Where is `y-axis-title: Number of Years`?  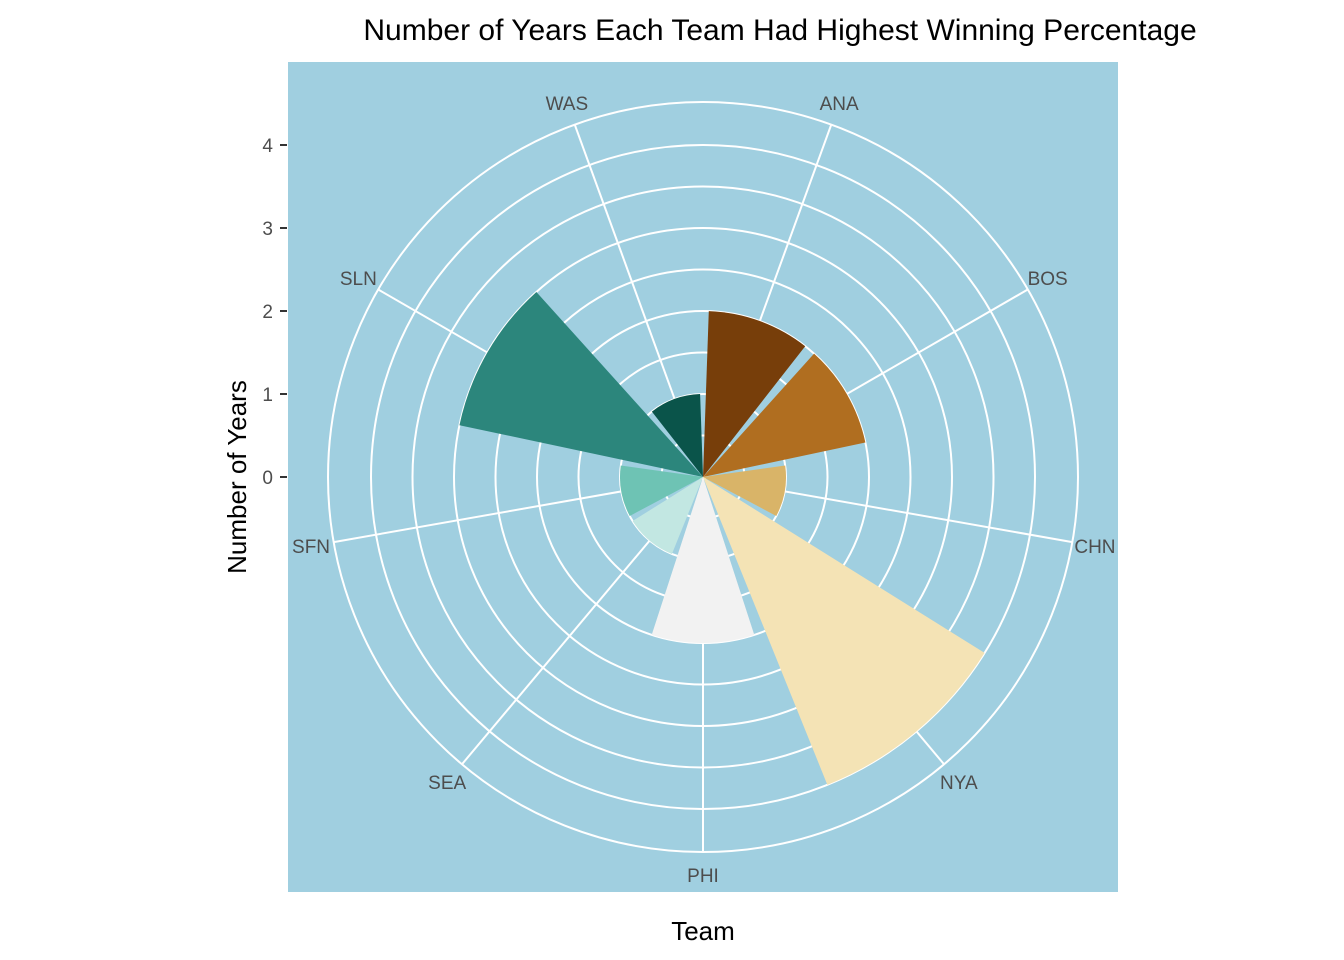
y-axis-title: Number of Years is located at coordinates (237, 477).